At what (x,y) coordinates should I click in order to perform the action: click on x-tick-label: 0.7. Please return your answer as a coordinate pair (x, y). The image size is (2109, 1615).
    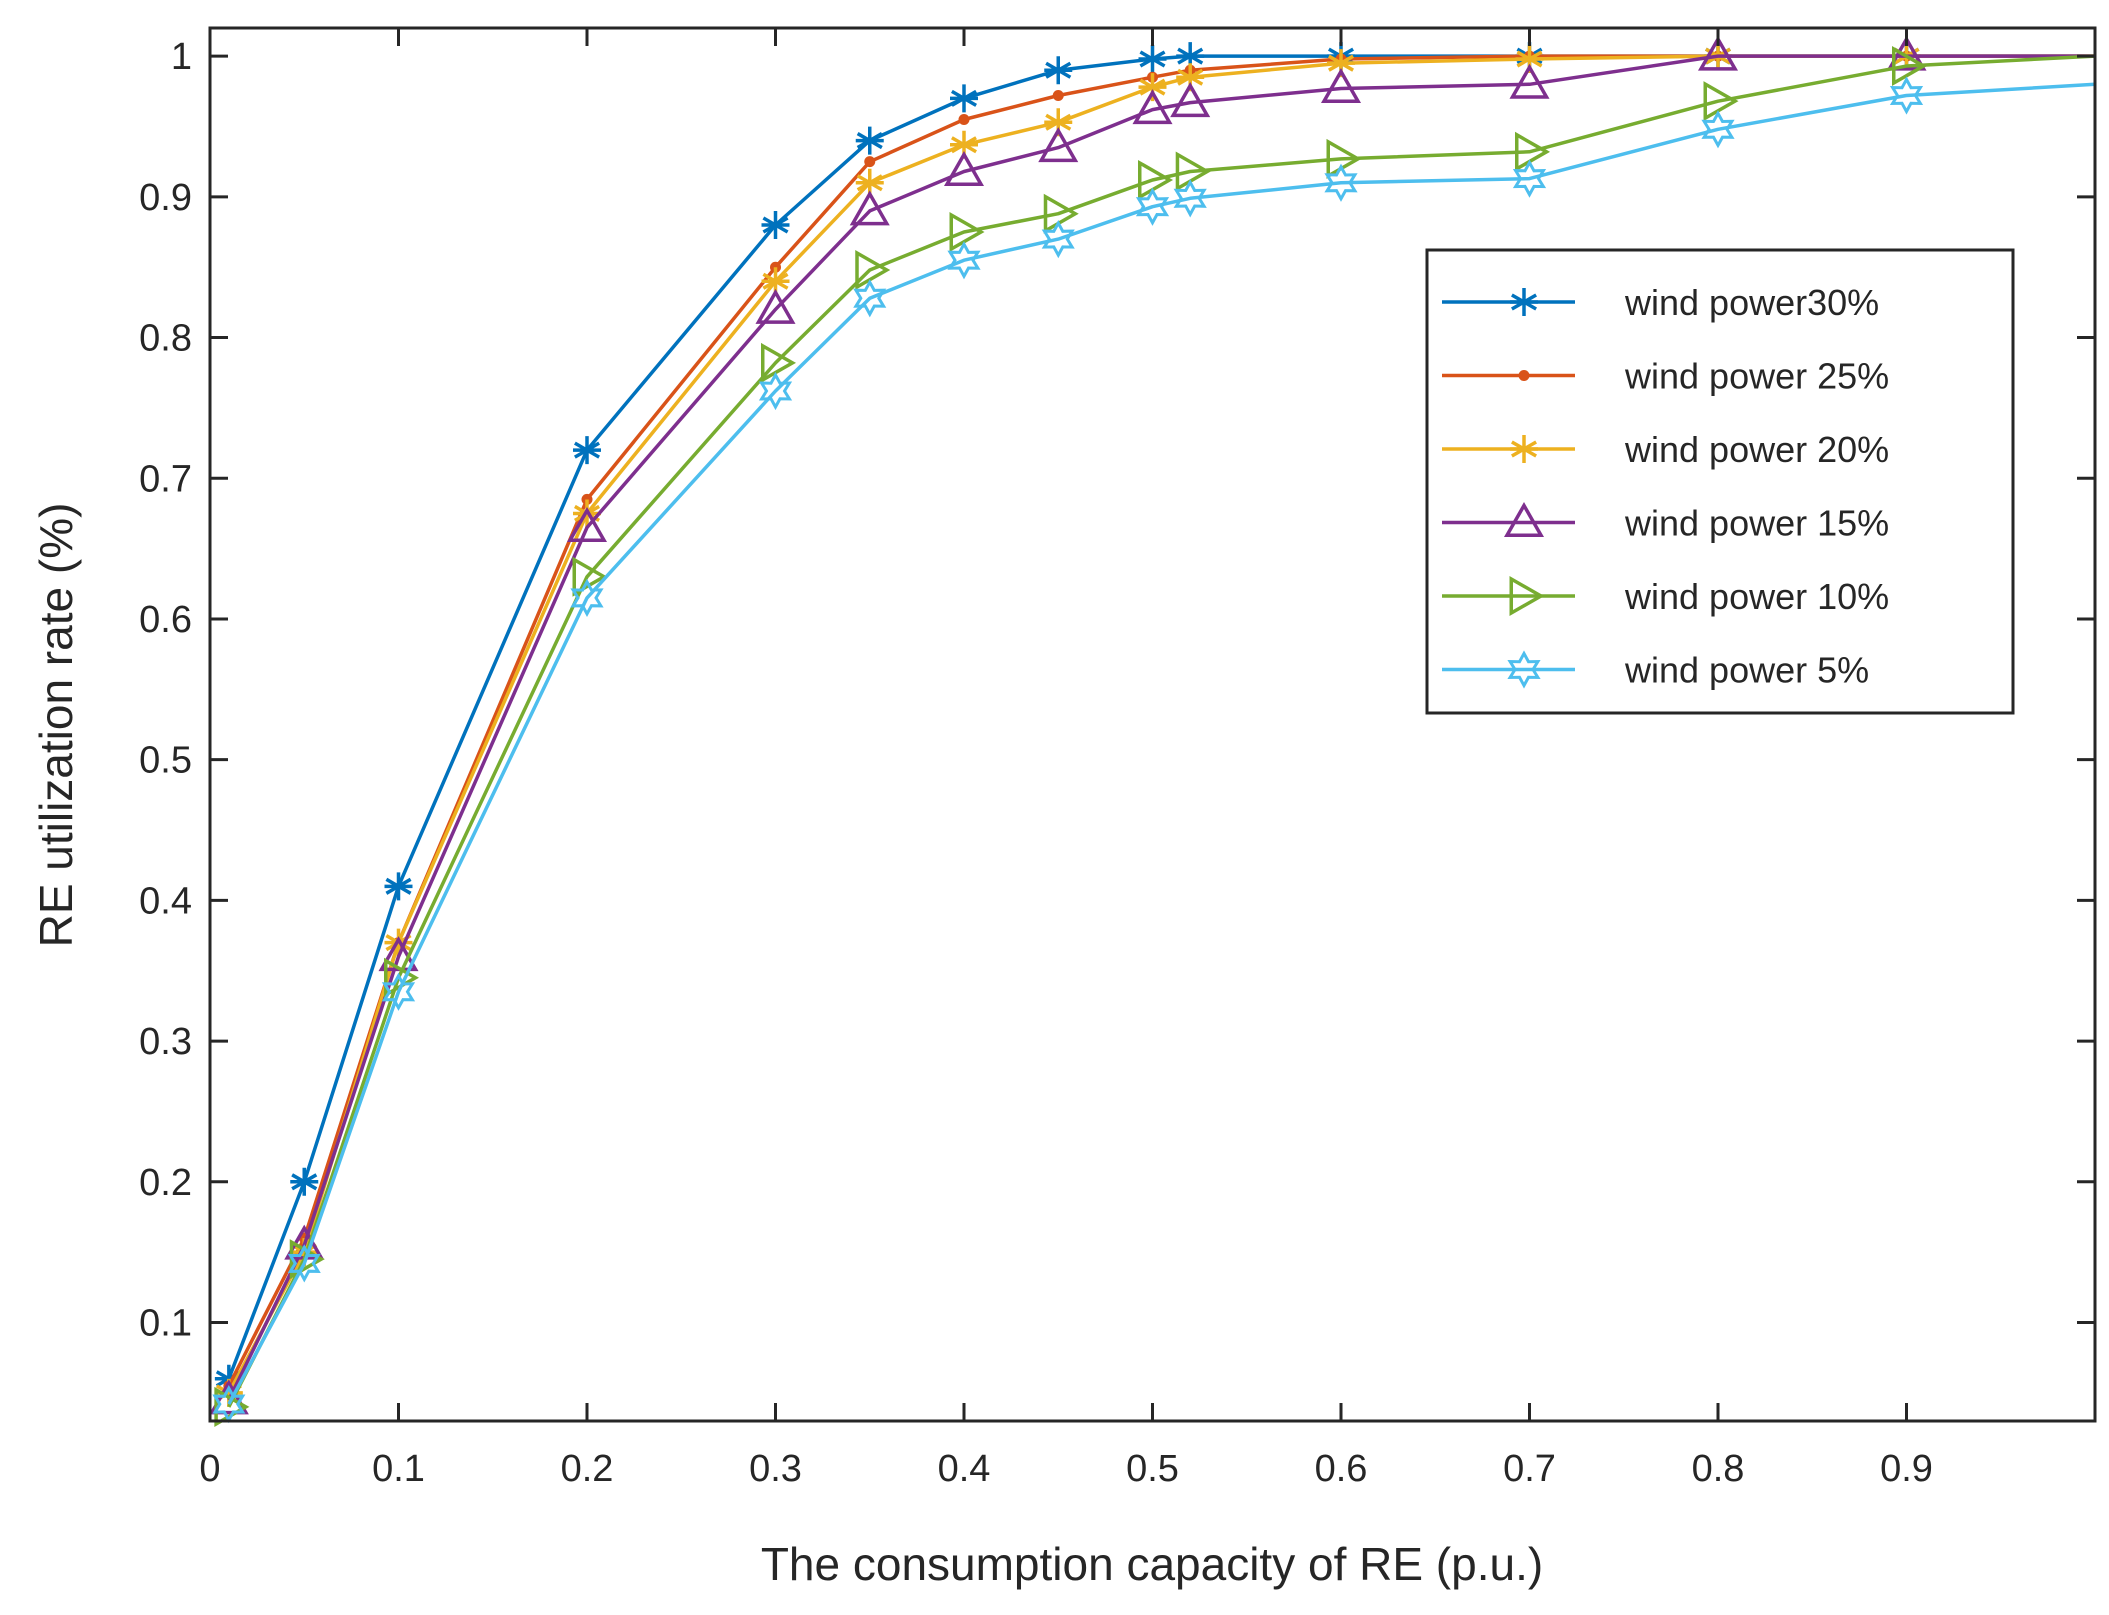
    Looking at the image, I should click on (1529, 1469).